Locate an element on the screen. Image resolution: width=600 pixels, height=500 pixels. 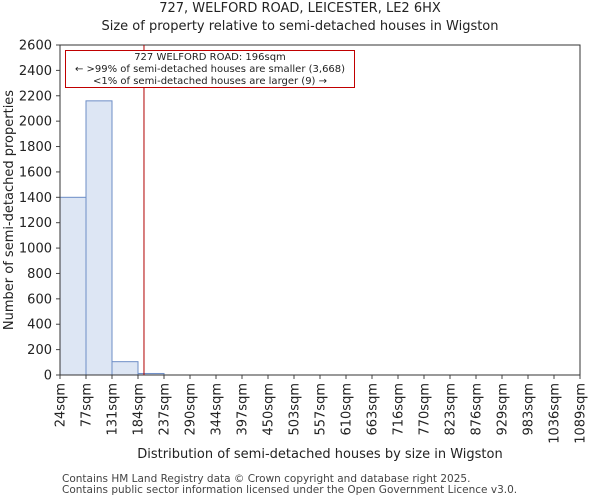
y-tick-label: 1800 is located at coordinates (35, 147).